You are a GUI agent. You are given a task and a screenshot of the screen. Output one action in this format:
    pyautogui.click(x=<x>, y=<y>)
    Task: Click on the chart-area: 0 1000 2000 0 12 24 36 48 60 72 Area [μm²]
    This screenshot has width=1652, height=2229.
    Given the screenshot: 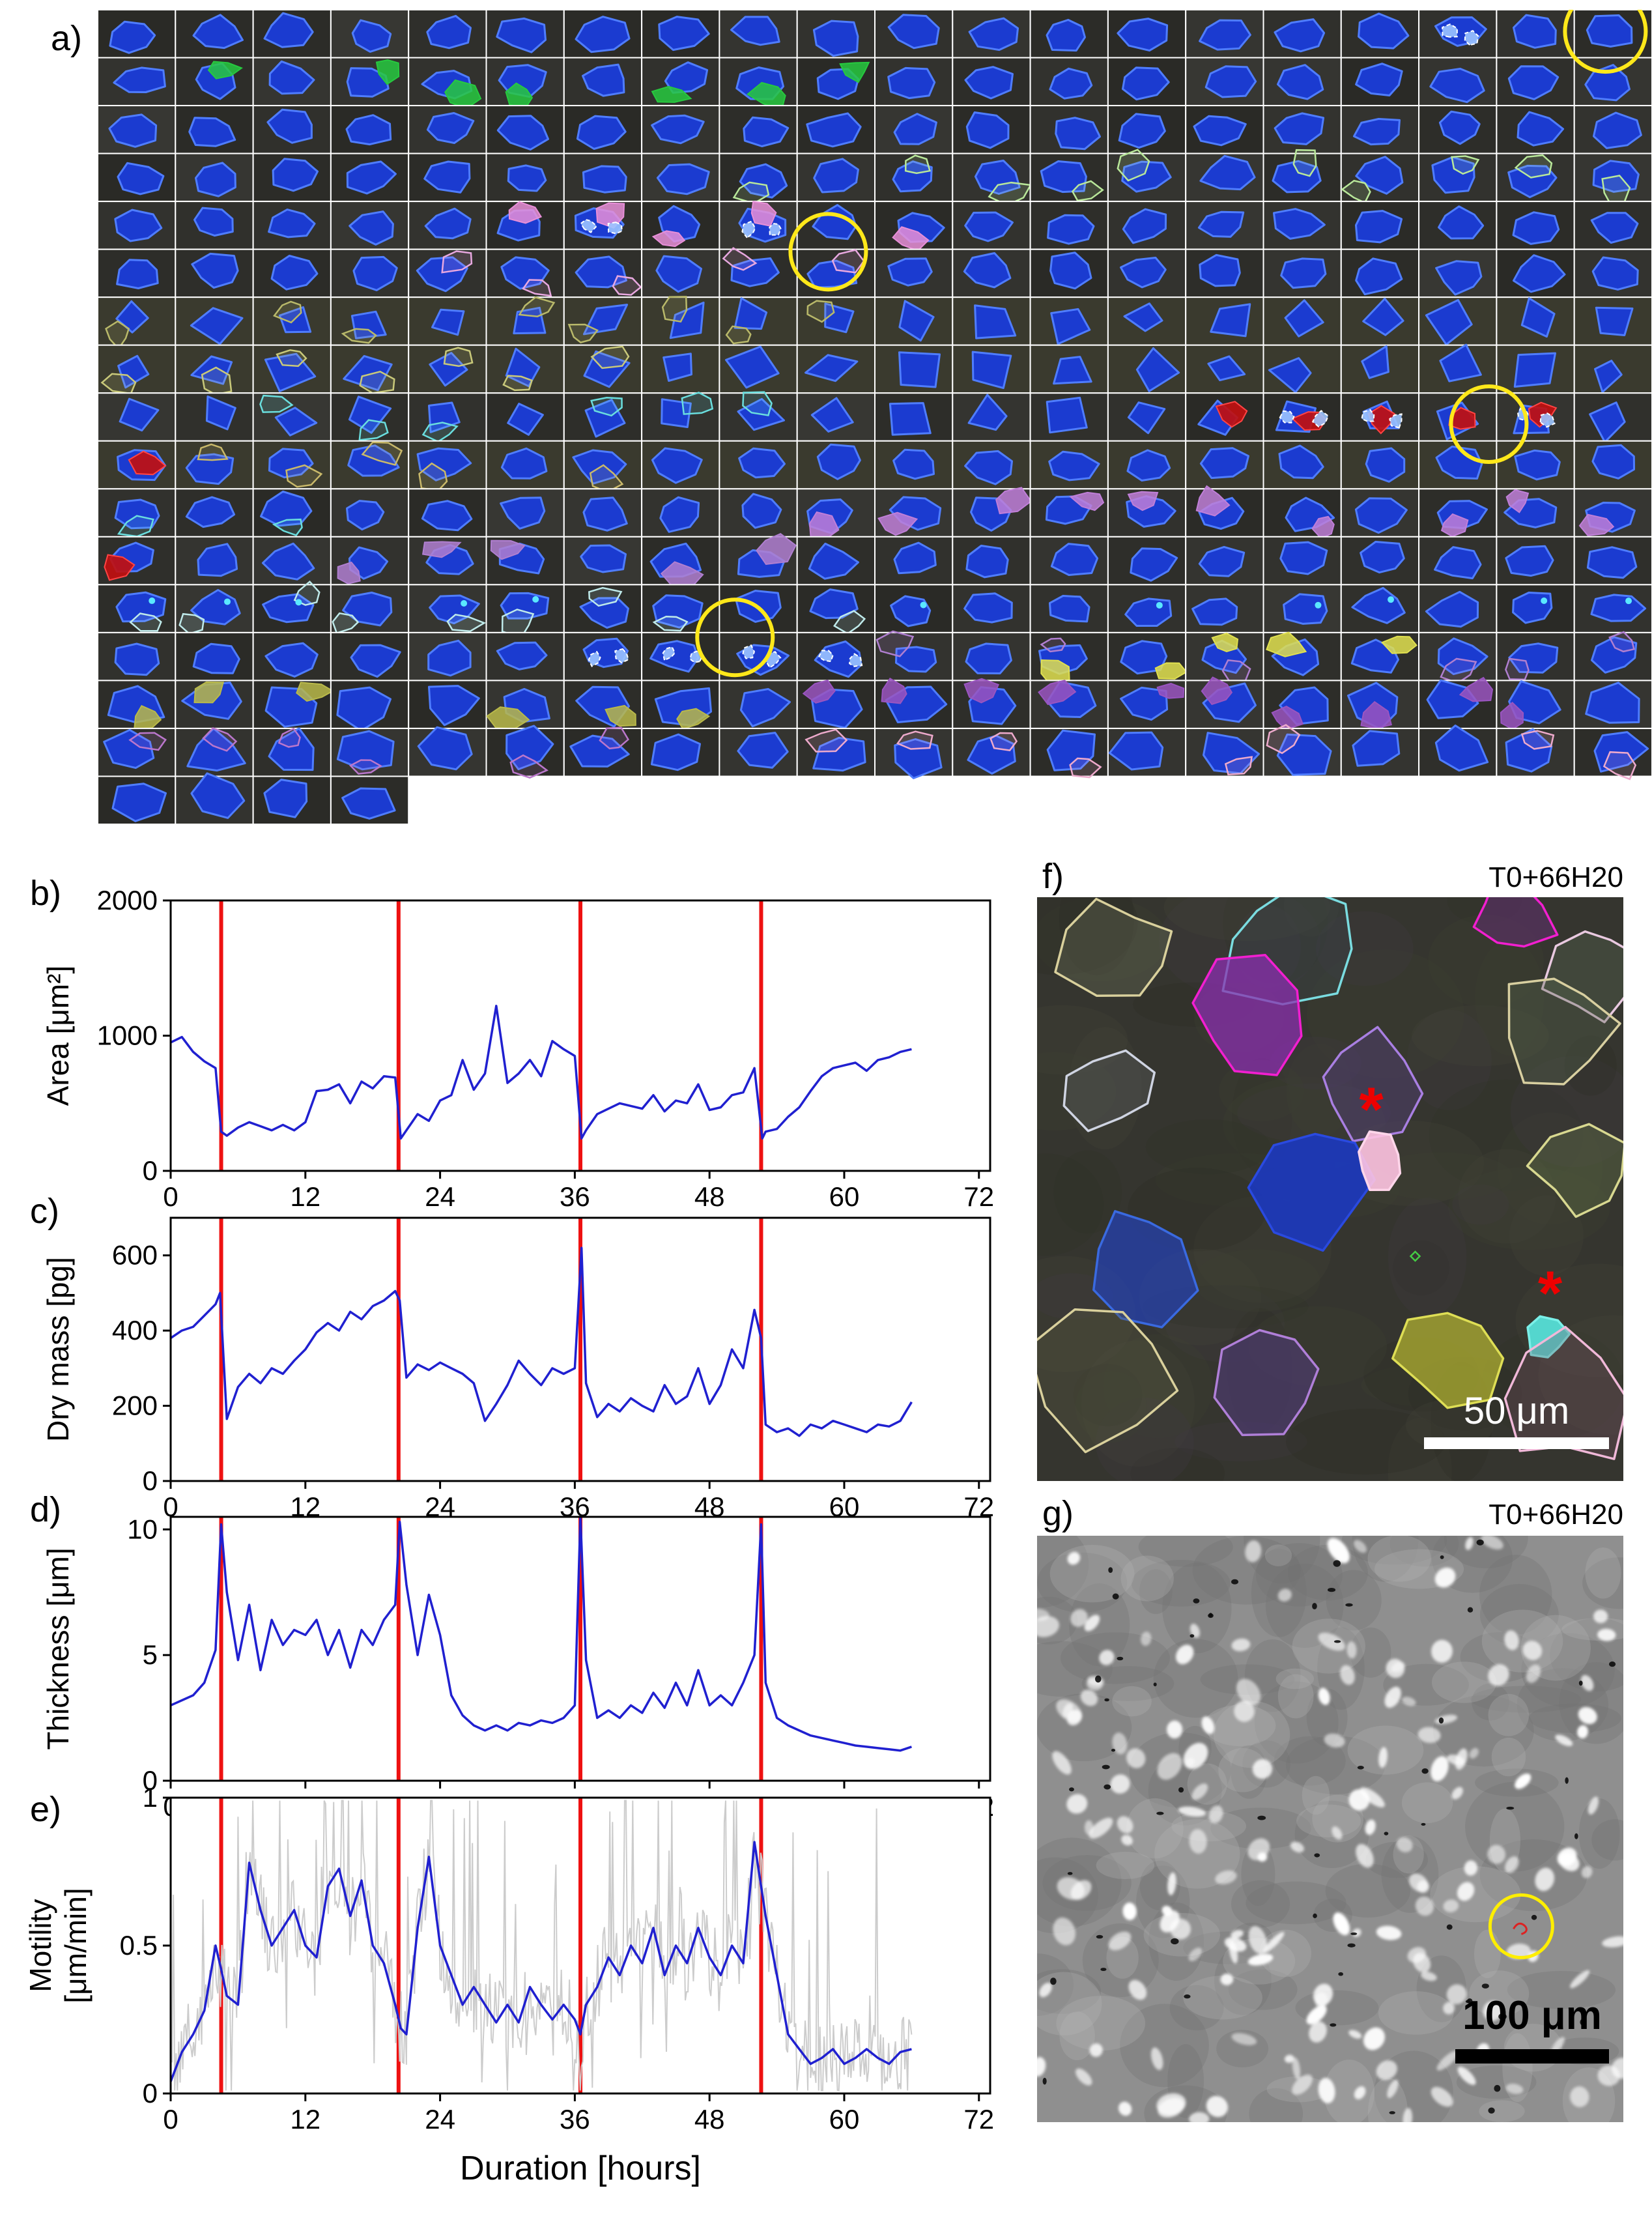 What is the action you would take?
    pyautogui.click(x=517, y=1049)
    